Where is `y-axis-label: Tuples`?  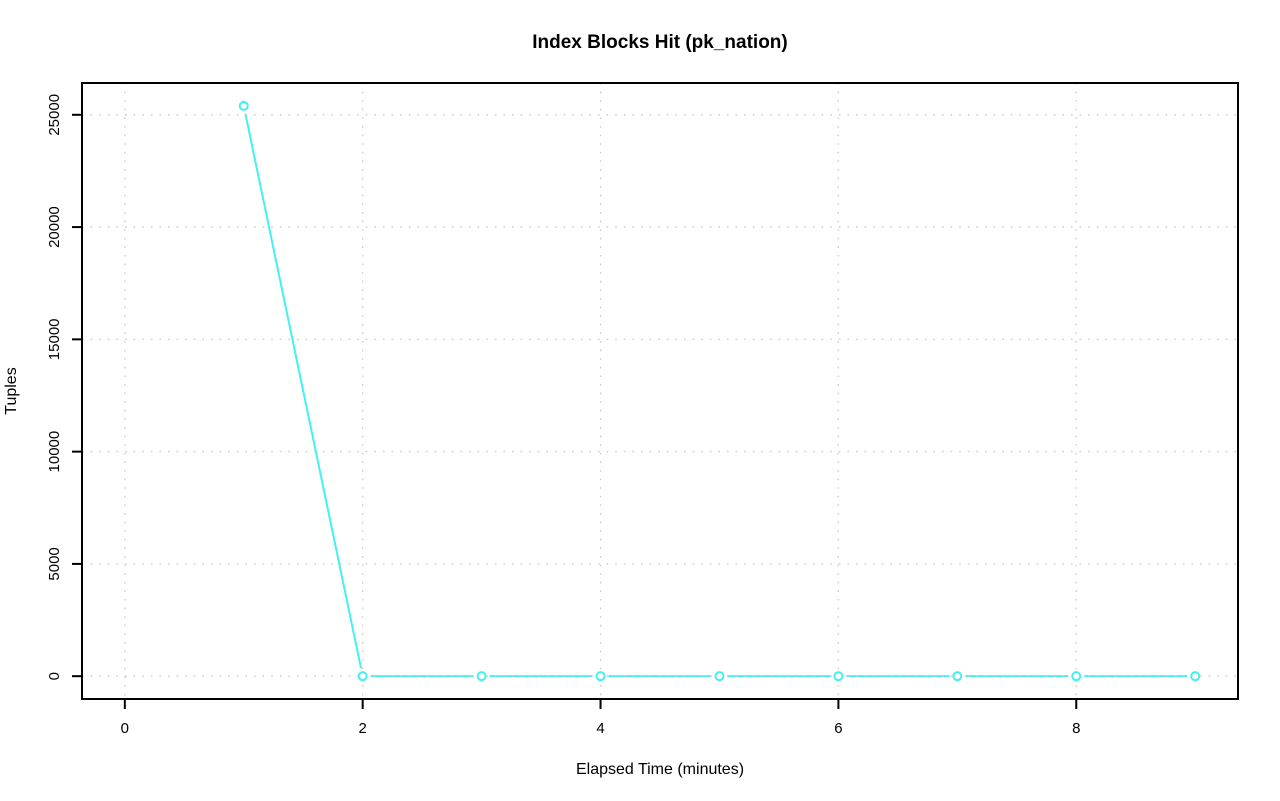 y-axis-label: Tuples is located at coordinates (11, 391).